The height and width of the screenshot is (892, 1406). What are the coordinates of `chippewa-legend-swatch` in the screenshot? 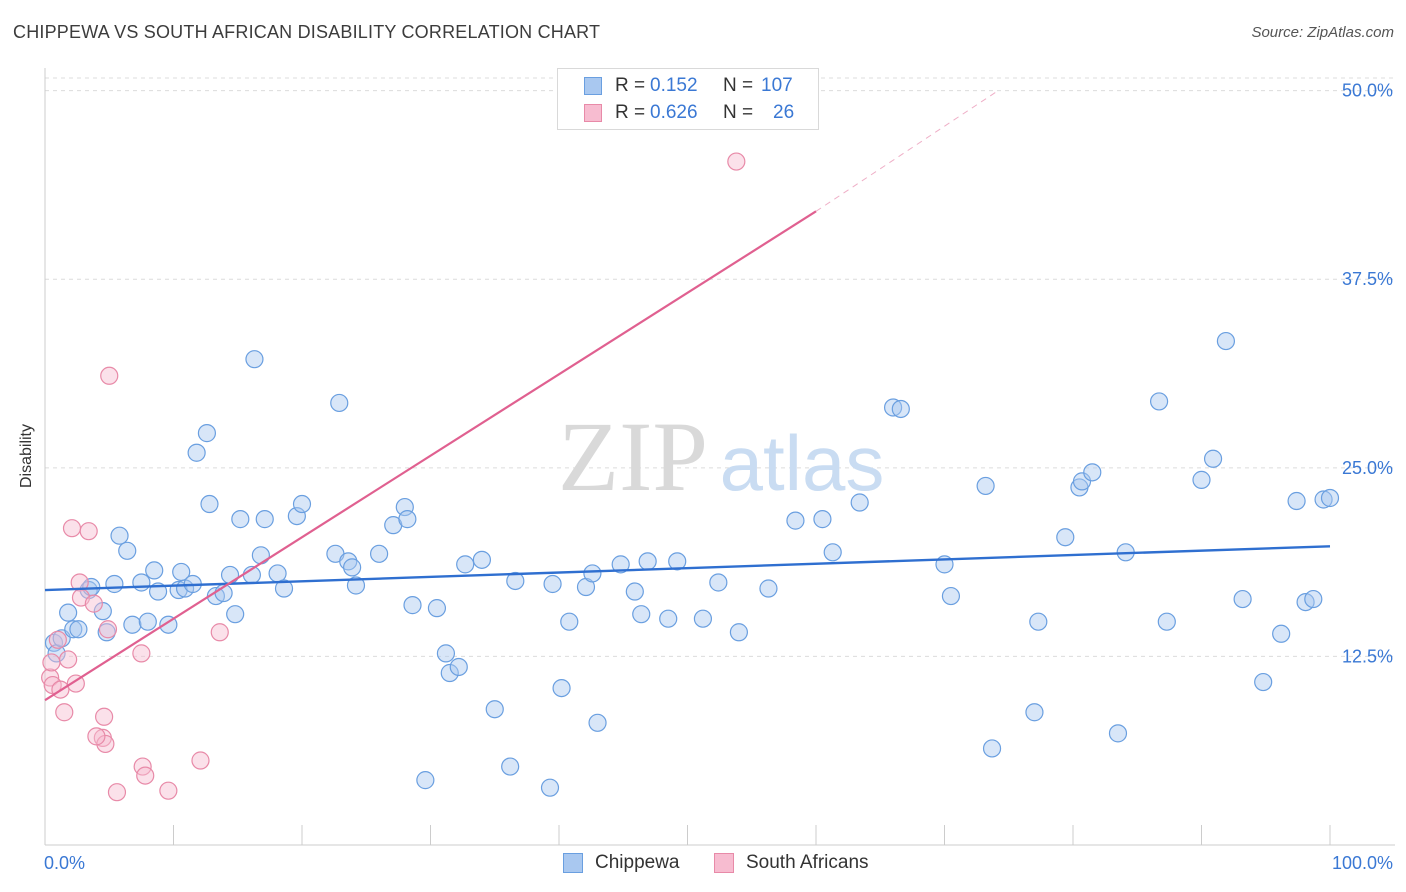 It's located at (573, 863).